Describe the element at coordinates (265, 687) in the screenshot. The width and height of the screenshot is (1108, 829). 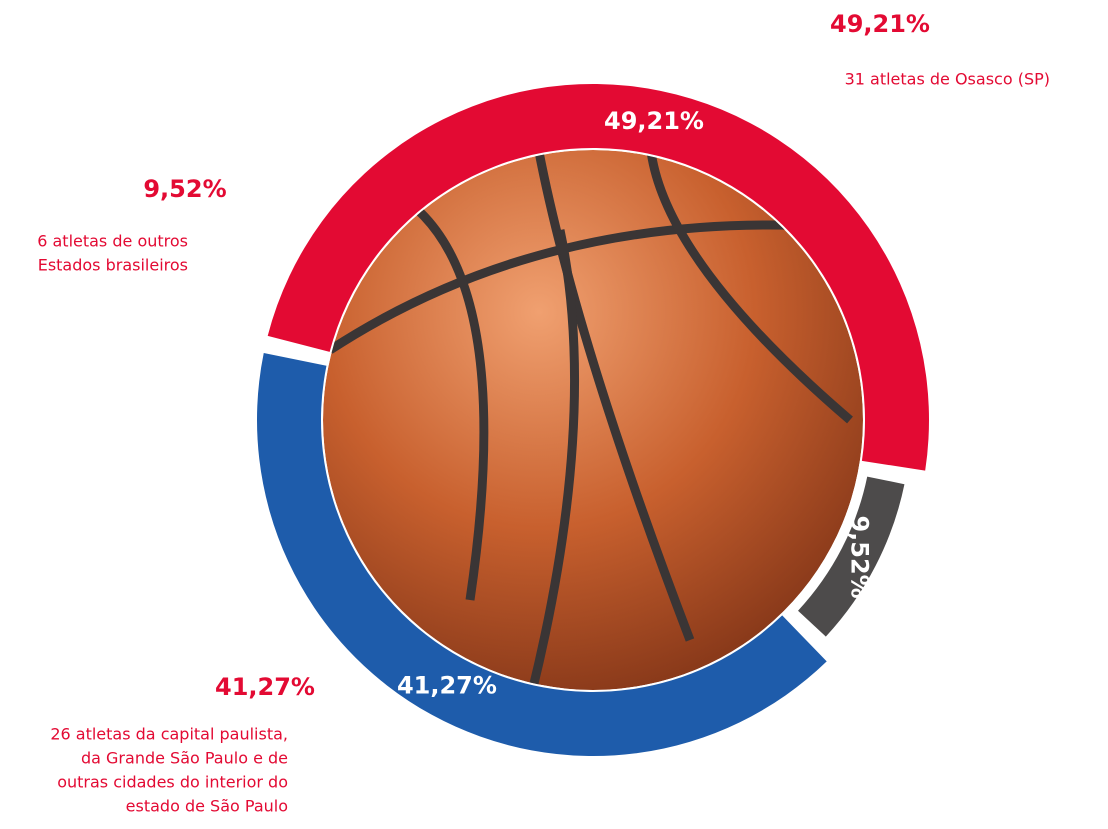
I see `callout-value: 41,27%` at that location.